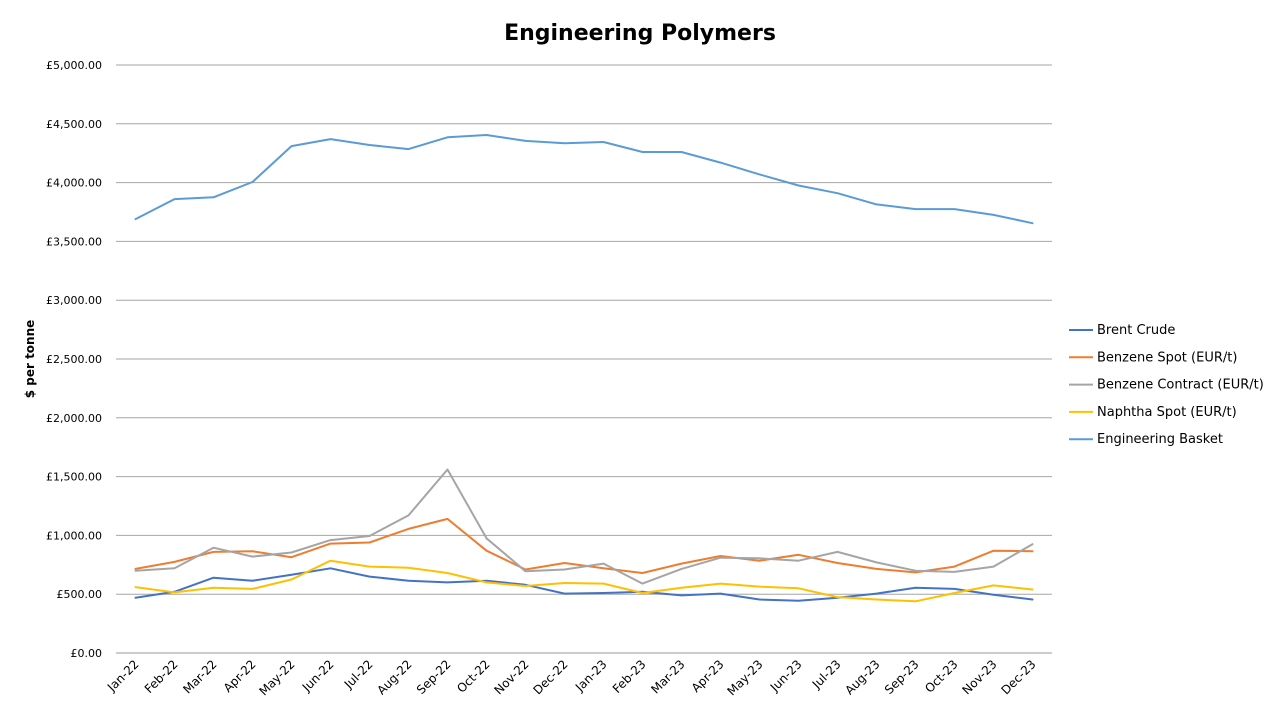 This screenshot has height=724, width=1280. I want to click on x-tick-label: Nov-22, so click(512, 677).